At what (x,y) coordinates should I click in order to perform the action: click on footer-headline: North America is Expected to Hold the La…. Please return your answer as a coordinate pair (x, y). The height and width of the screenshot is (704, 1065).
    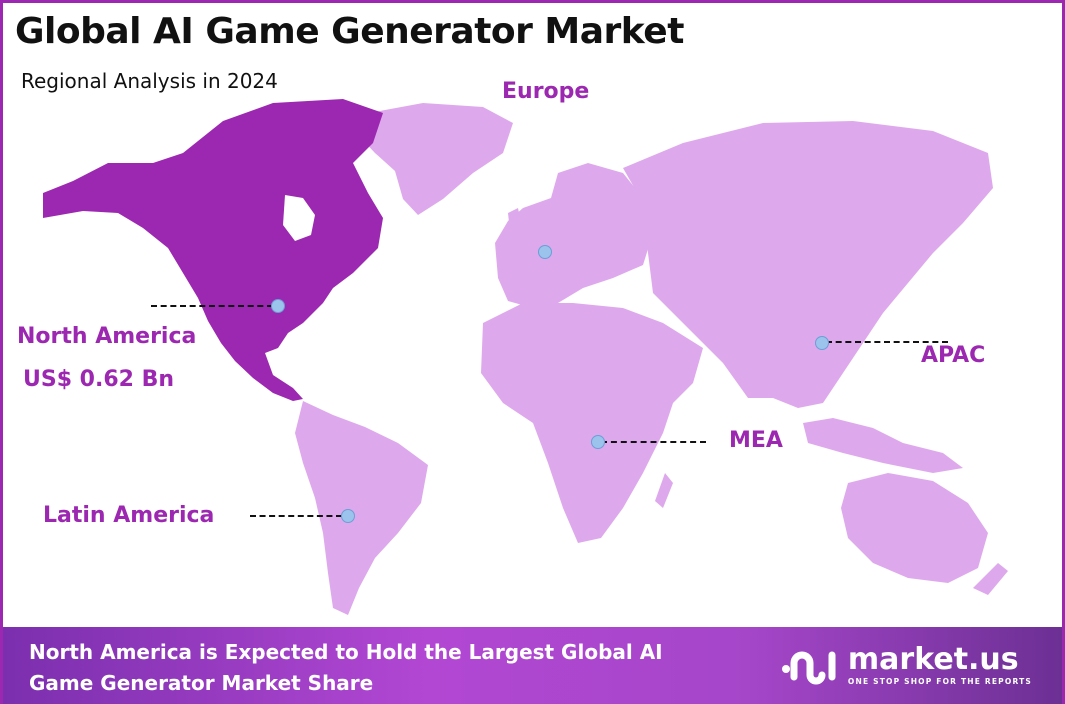
    Looking at the image, I should click on (346, 667).